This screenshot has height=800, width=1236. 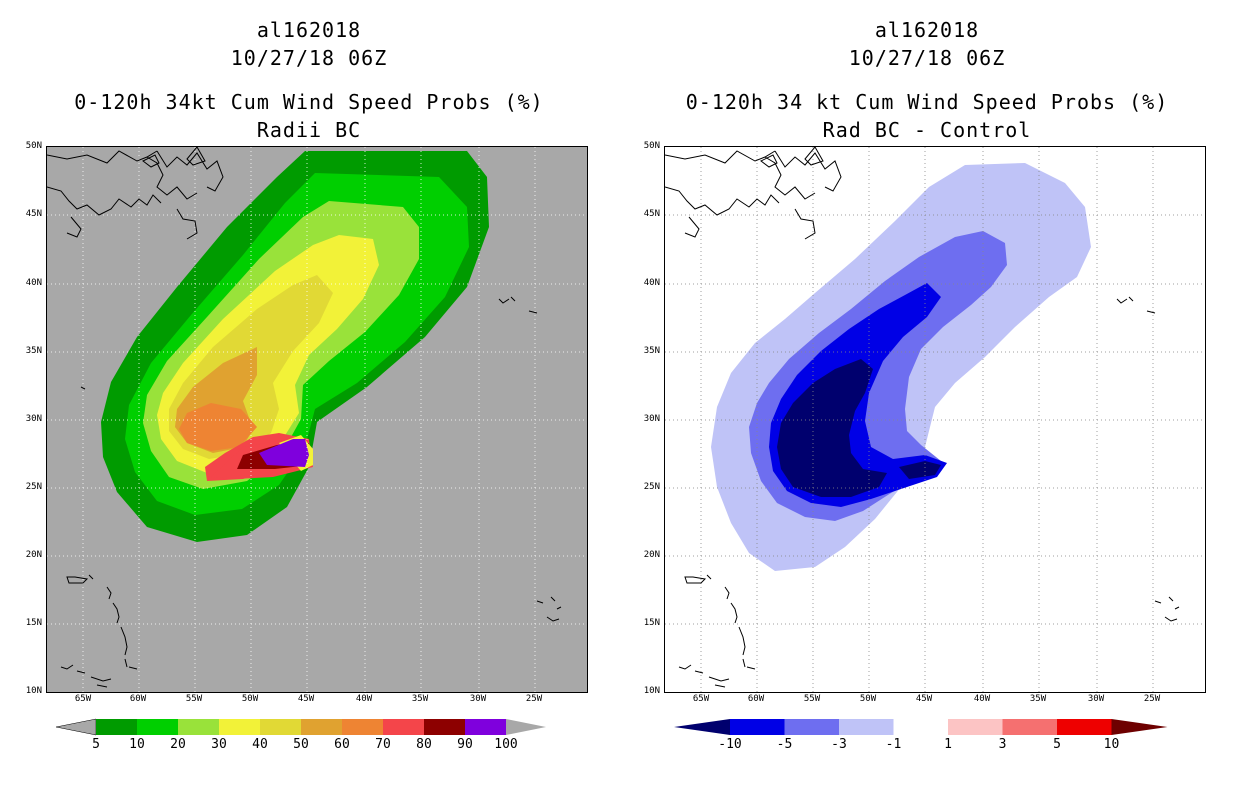 I want to click on product-title: 0-120h 34kt Cum Wind Speed Probs (%), so click(x=309, y=102).